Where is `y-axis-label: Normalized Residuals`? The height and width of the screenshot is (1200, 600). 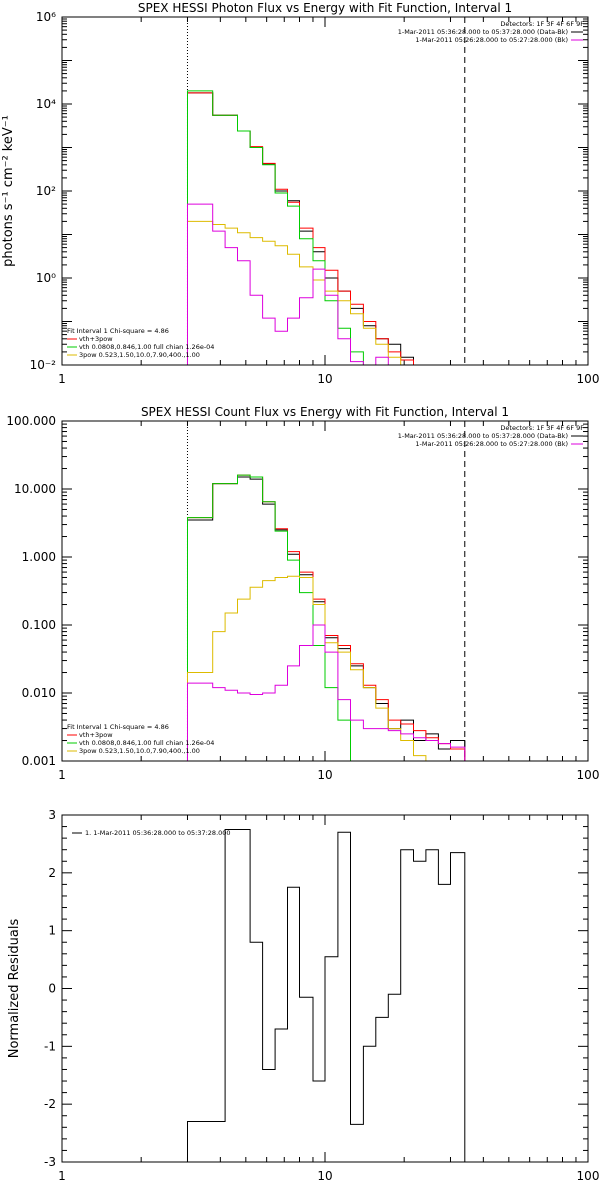
y-axis-label: Normalized Residuals is located at coordinates (14, 989).